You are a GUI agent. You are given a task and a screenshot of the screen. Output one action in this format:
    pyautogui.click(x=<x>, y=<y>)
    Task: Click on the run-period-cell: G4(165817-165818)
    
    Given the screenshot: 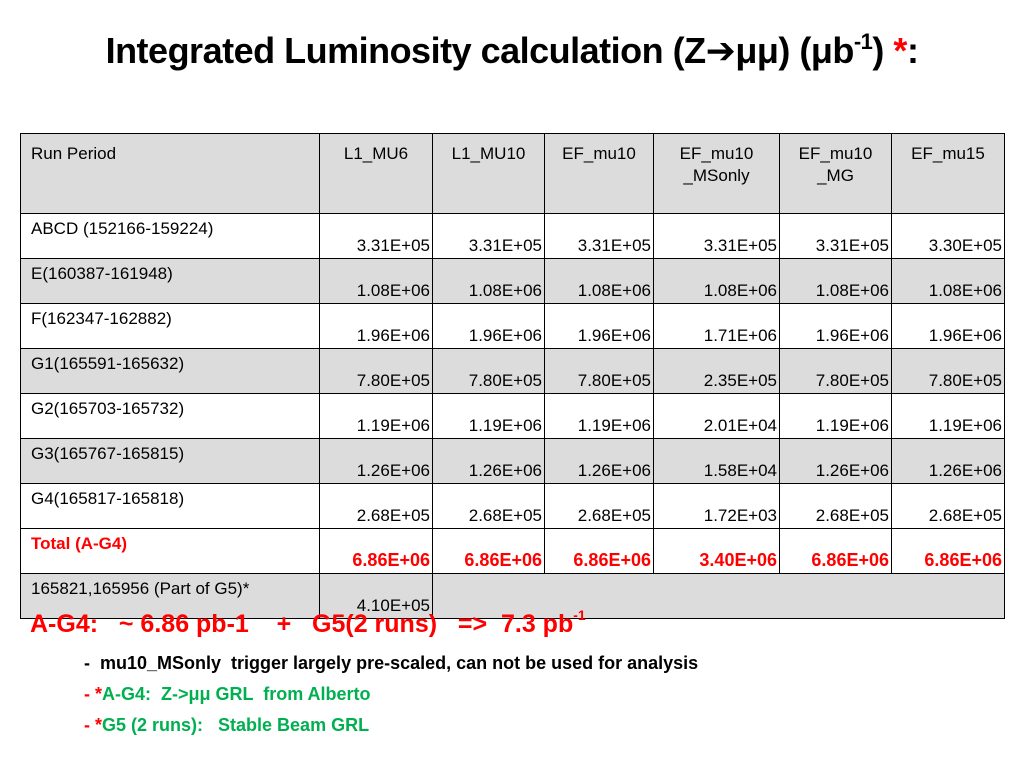 What is the action you would take?
    pyautogui.click(x=170, y=506)
    